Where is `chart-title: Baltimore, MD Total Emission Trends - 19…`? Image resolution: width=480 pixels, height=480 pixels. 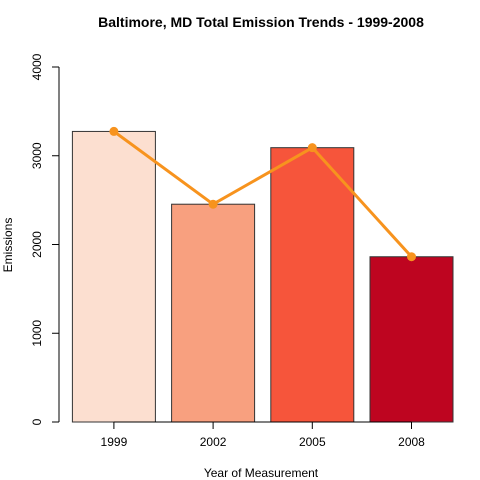
chart-title: Baltimore, MD Total Emission Trends - 19… is located at coordinates (261, 22).